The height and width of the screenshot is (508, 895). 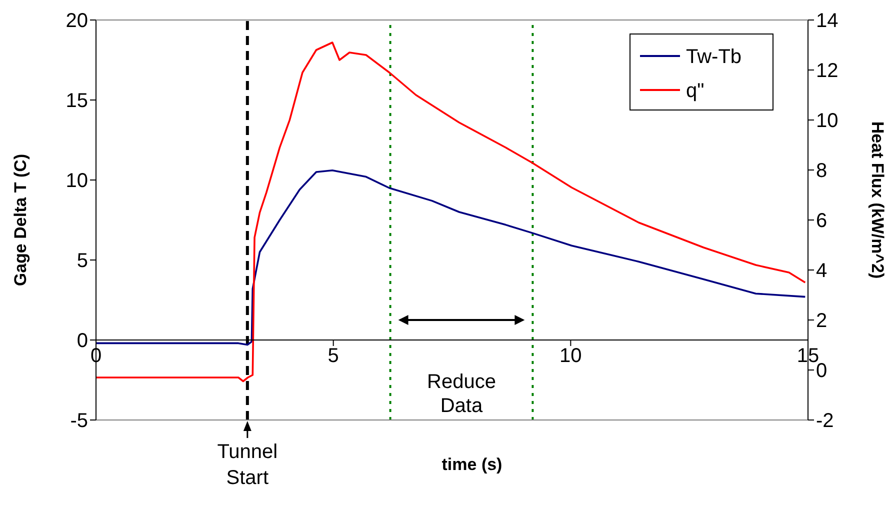 I want to click on y-tick-label: 15, so click(x=77, y=101).